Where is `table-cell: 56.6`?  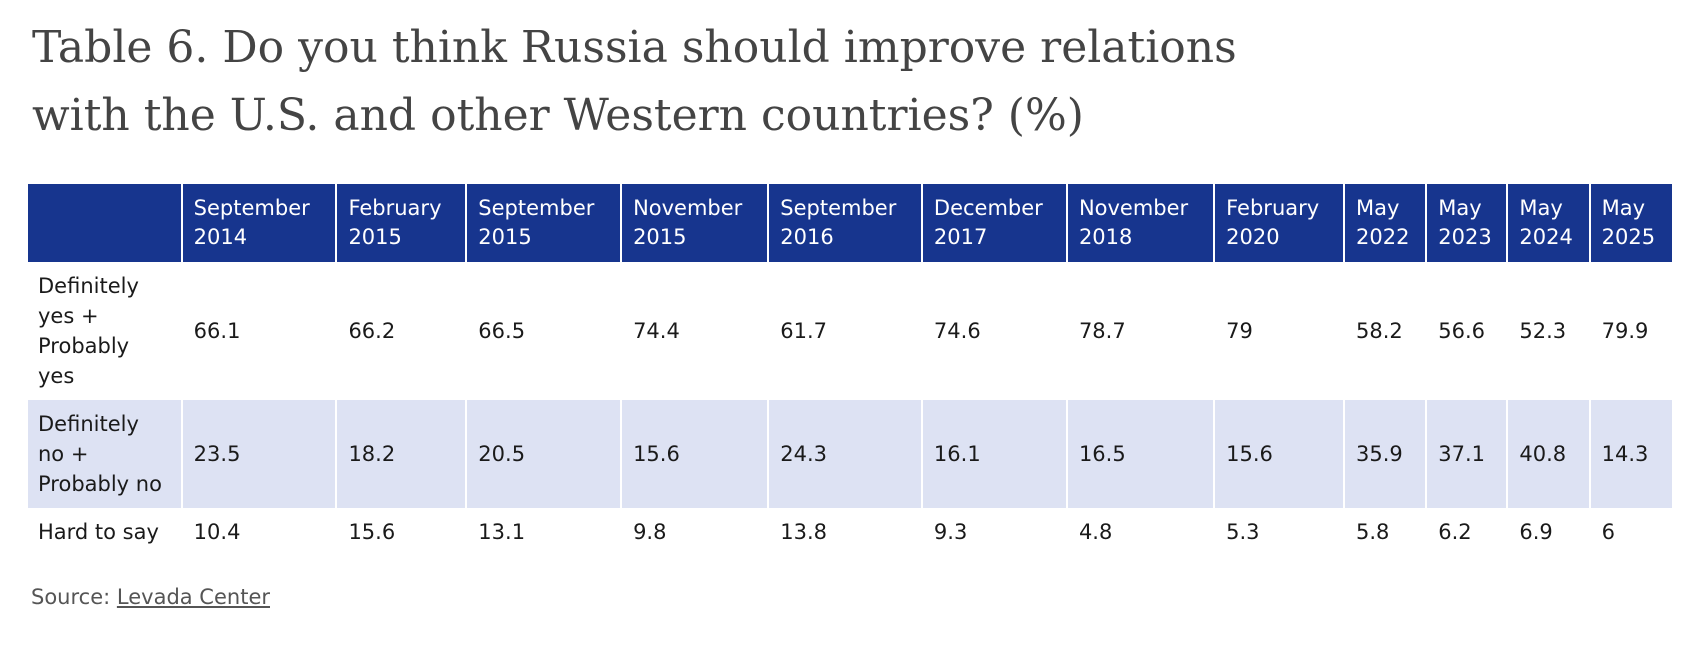 table-cell: 56.6 is located at coordinates (1466, 331).